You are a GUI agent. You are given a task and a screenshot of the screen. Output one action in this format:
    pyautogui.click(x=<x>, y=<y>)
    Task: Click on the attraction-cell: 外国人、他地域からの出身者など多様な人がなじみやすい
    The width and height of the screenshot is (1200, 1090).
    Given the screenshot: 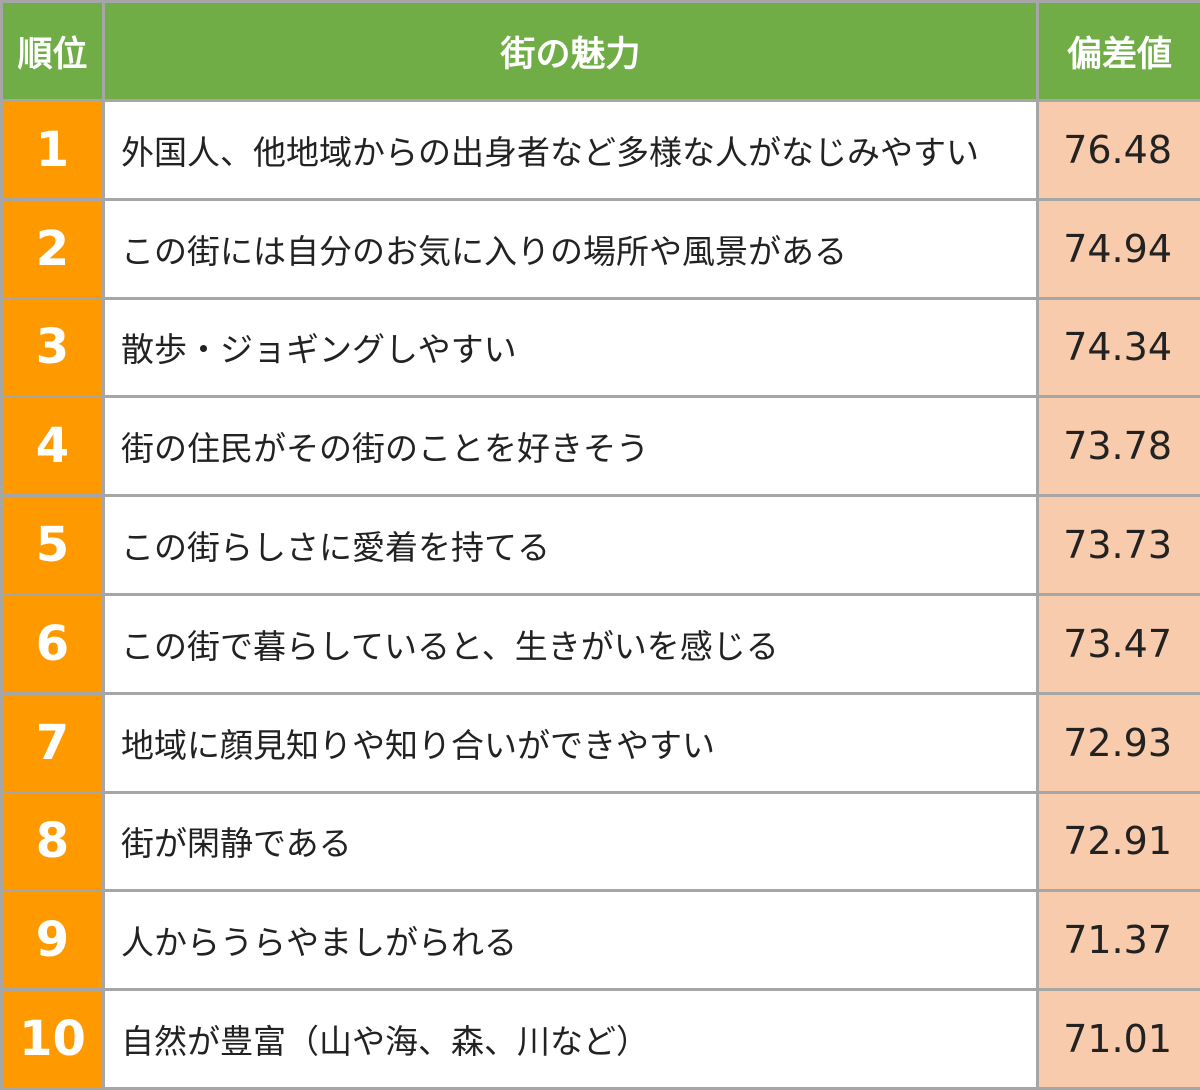 What is the action you would take?
    pyautogui.click(x=570, y=150)
    